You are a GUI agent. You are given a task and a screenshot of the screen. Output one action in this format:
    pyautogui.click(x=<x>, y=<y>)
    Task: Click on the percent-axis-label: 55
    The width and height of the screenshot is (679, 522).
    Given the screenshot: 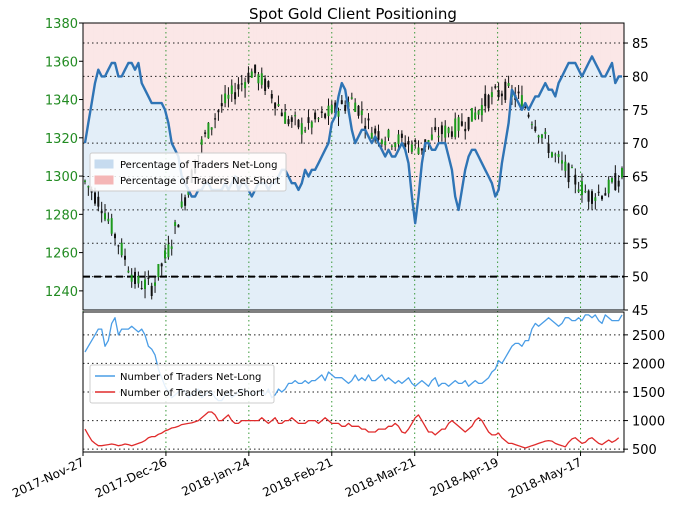 What is the action you would take?
    pyautogui.click(x=640, y=244)
    